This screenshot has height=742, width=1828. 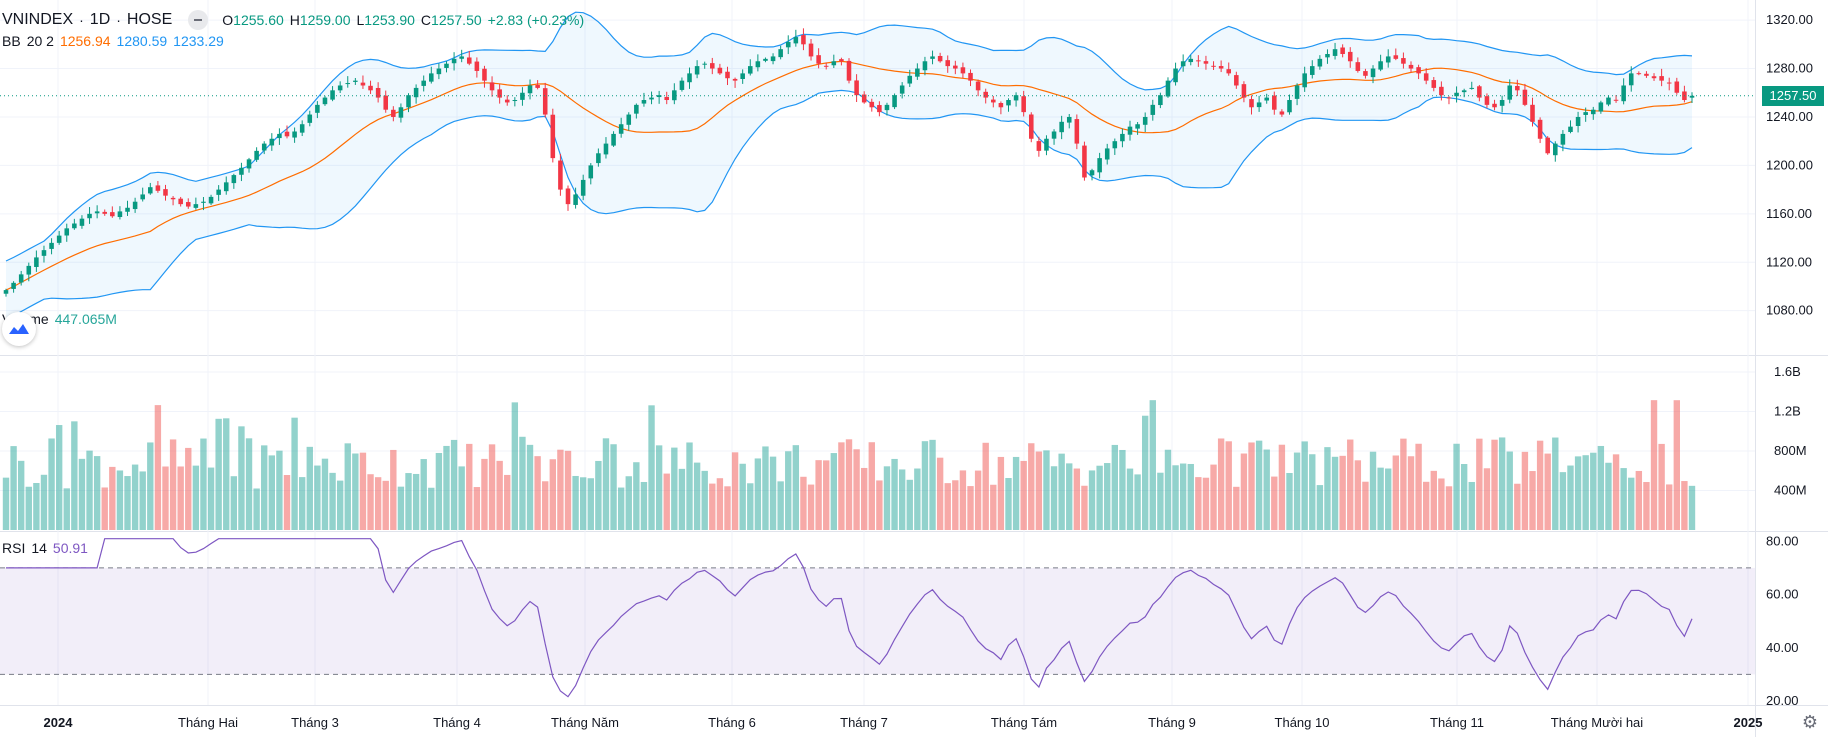 What do you see at coordinates (38, 19) in the screenshot?
I see `symbol-name: VNINDEX` at bounding box center [38, 19].